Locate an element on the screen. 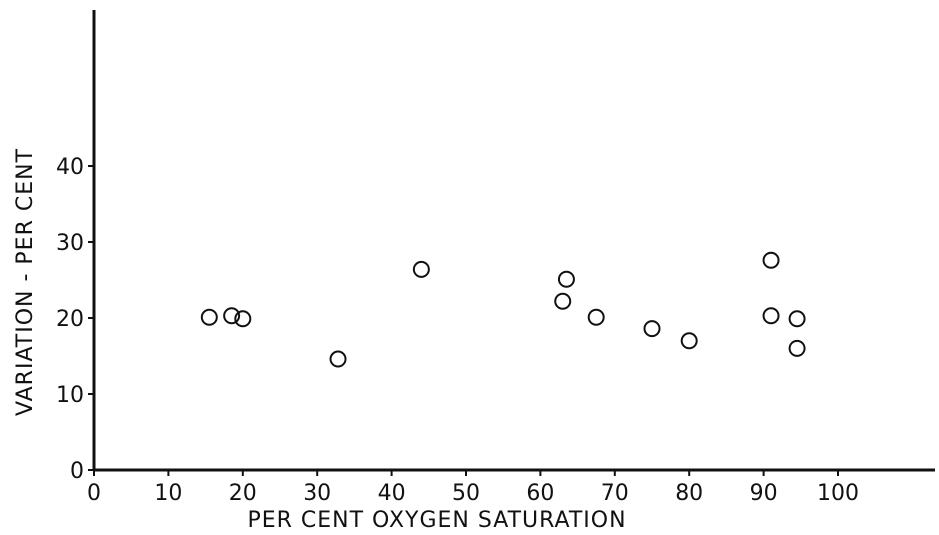 The width and height of the screenshot is (939, 535). x-axis-title: PER CENT OXYGEN SATURATION is located at coordinates (436, 520).